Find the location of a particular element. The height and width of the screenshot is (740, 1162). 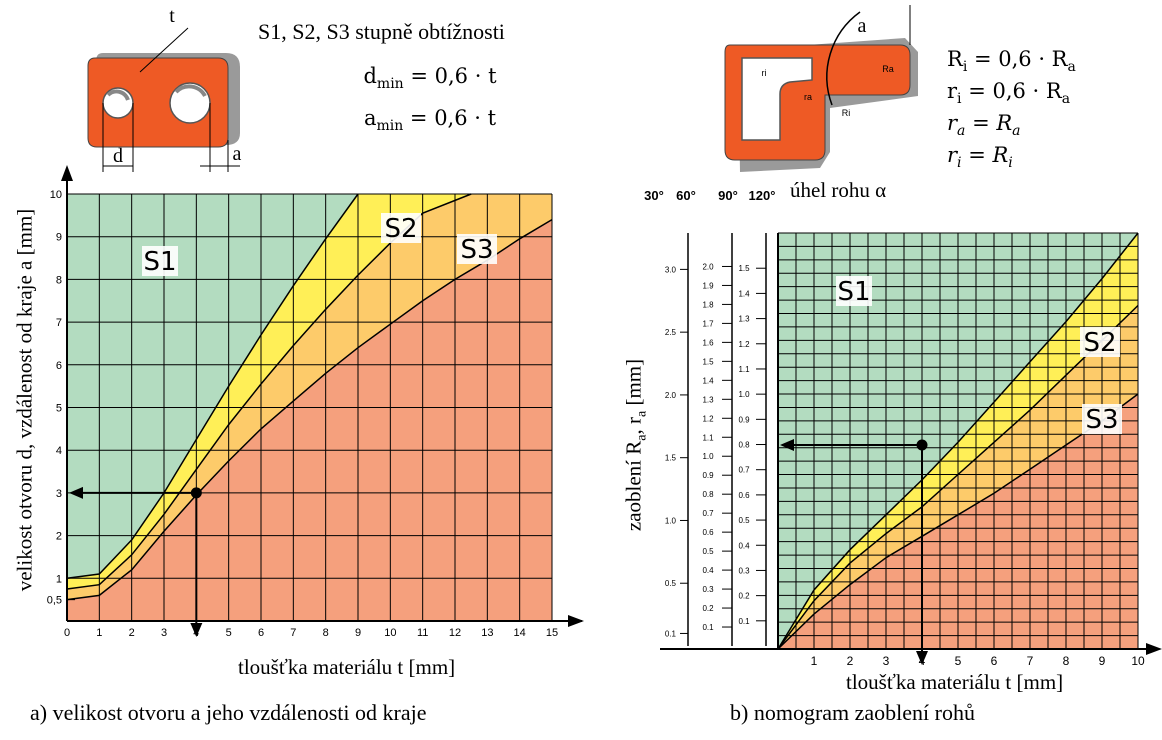

dmin-formula: dmin = 0,6 · t is located at coordinates (430, 78).